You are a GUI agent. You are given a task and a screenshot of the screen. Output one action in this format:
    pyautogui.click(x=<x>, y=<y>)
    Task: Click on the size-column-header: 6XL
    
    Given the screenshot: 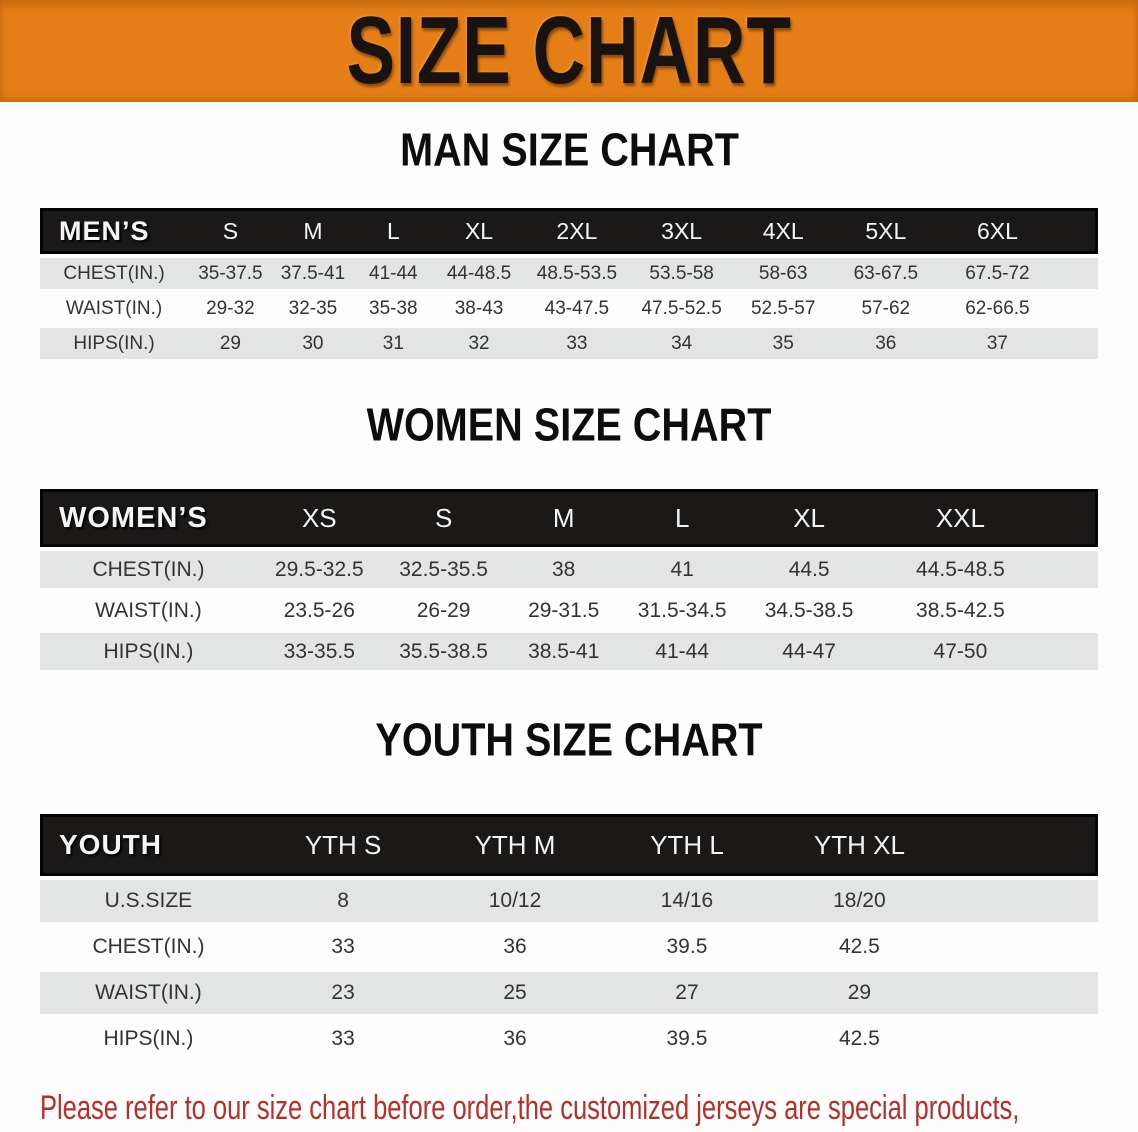 What is the action you would take?
    pyautogui.click(x=997, y=231)
    